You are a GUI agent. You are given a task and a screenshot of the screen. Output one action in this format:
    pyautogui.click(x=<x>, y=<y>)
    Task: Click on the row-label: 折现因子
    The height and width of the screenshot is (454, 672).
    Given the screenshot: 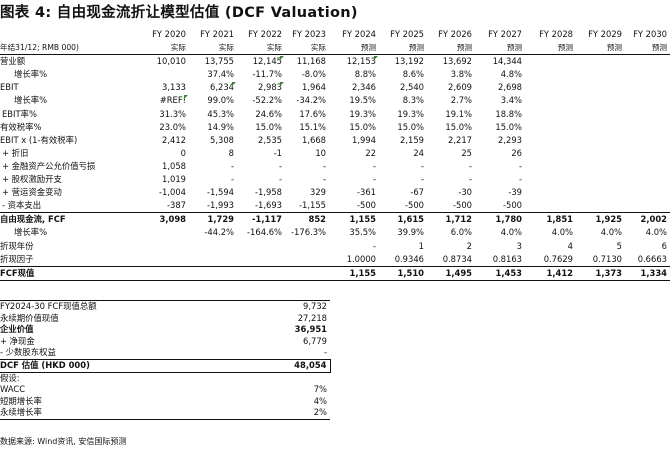 What is the action you would take?
    pyautogui.click(x=17, y=258)
    